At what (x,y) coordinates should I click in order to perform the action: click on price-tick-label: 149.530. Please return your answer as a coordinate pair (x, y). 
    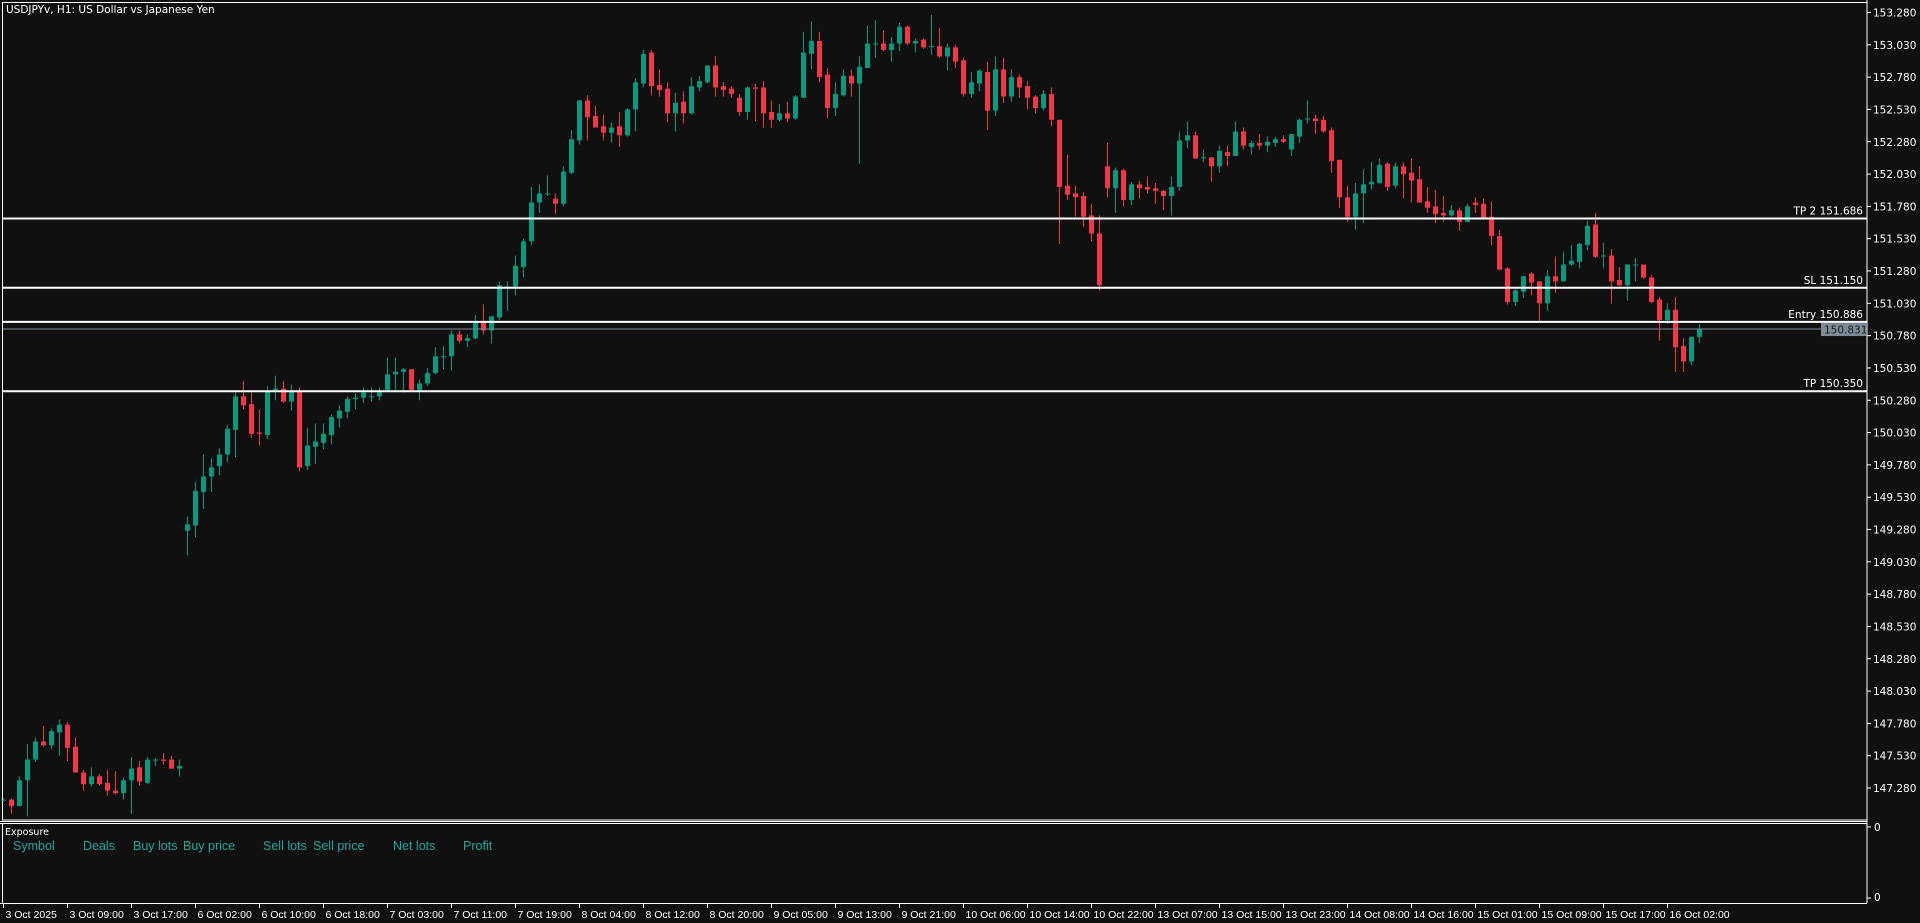
    Looking at the image, I should click on (1894, 498).